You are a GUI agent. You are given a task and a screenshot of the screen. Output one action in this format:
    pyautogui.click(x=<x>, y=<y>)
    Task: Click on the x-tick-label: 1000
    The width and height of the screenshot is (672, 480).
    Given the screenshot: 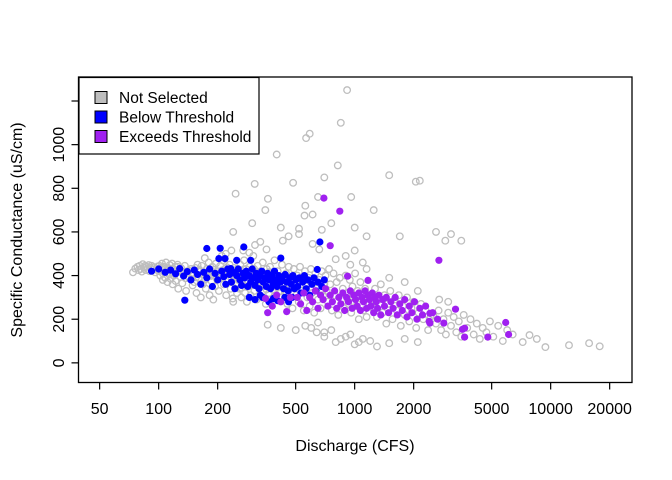 What is the action you would take?
    pyautogui.click(x=355, y=409)
    